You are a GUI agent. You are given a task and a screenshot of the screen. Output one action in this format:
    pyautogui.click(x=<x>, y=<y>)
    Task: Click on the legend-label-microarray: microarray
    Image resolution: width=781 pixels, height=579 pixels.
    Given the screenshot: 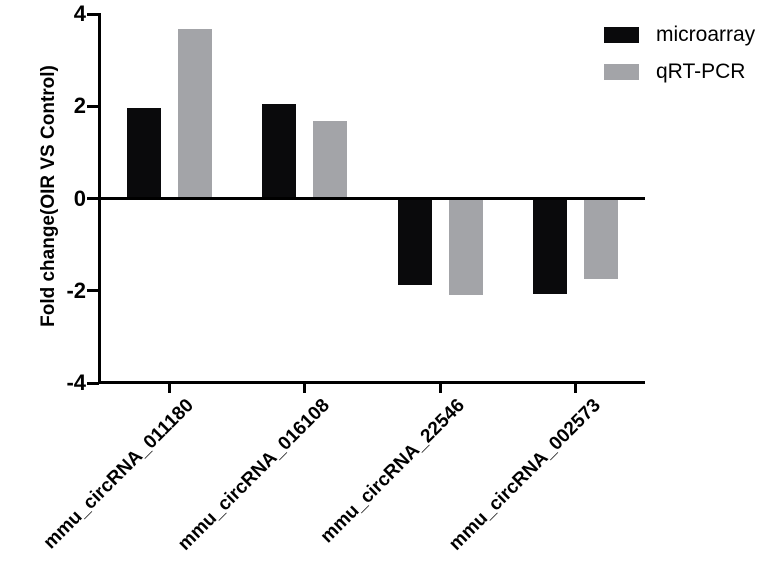 What is the action you would take?
    pyautogui.click(x=706, y=34)
    